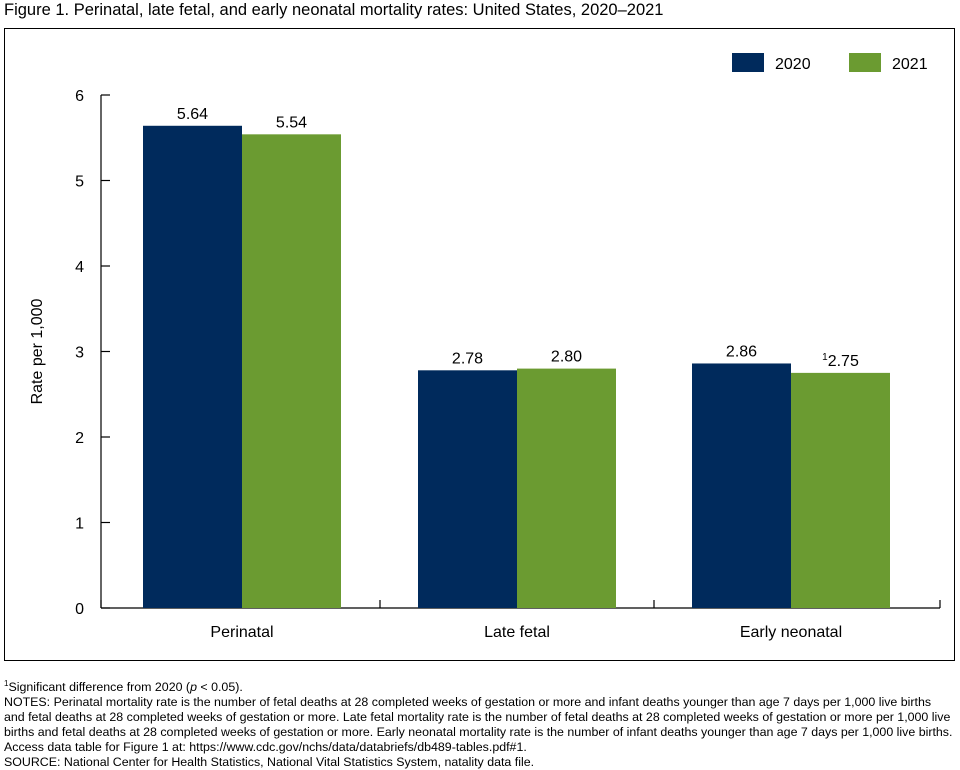 The height and width of the screenshot is (770, 960). Describe the element at coordinates (79, 182) in the screenshot. I see `y-tick-label: 5` at that location.